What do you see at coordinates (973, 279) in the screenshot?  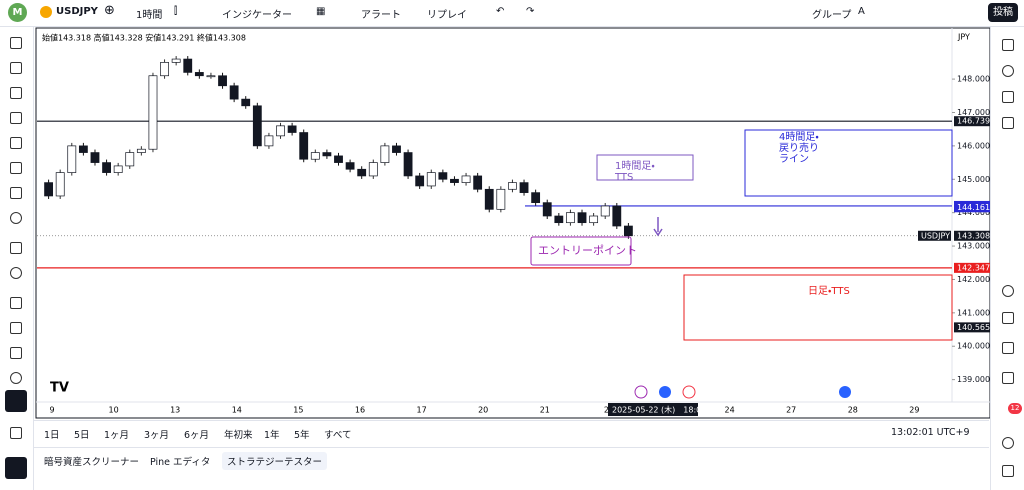 I see `y-tick-label: 142.000` at bounding box center [973, 279].